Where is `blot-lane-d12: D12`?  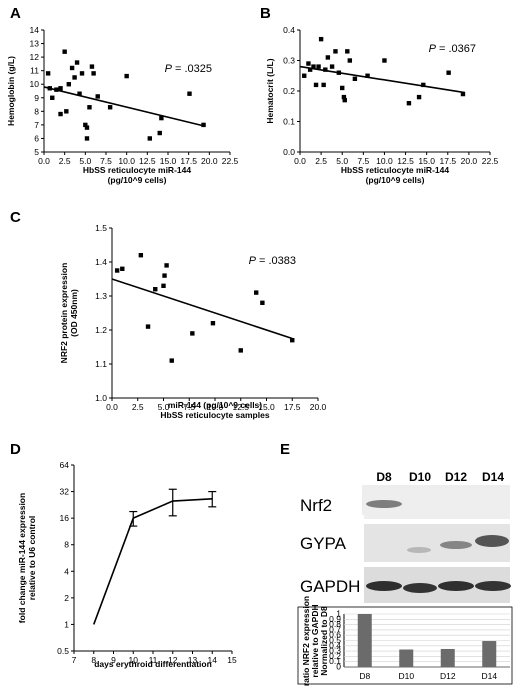
blot-lane-d12: D12 is located at coordinates (456, 477).